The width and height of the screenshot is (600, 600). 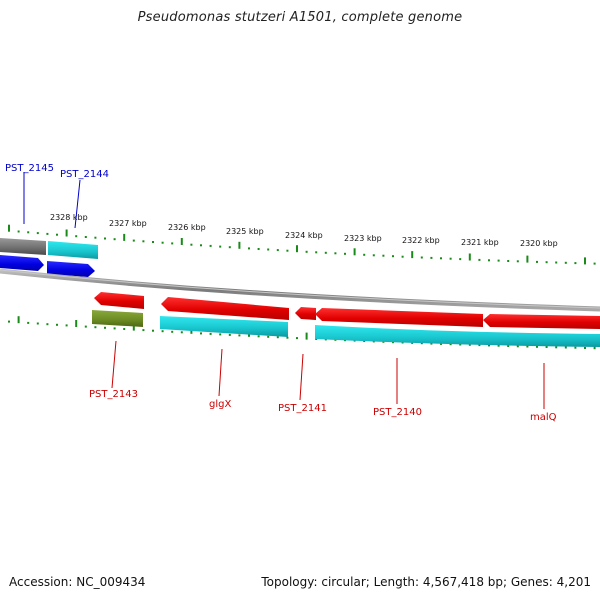 I want to click on gene-label: glgX, so click(x=220, y=404).